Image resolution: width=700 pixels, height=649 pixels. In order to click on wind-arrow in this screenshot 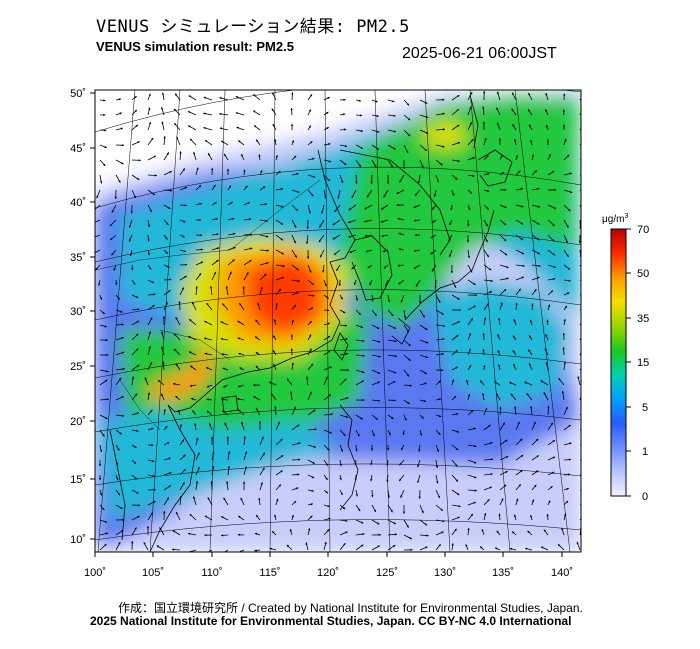, I will do `click(98, 236)`.